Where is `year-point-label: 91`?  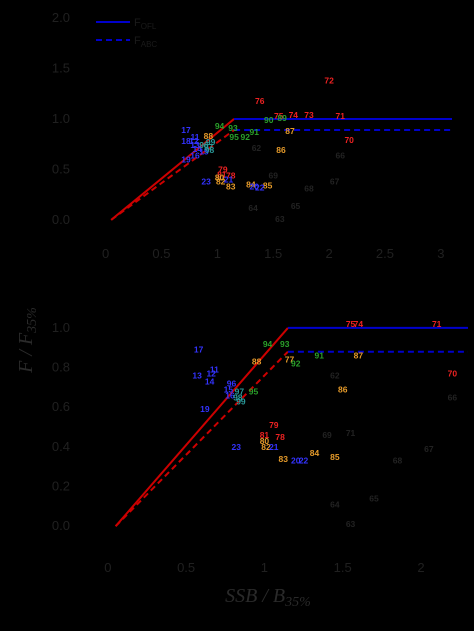
year-point-label: 91 is located at coordinates (319, 356).